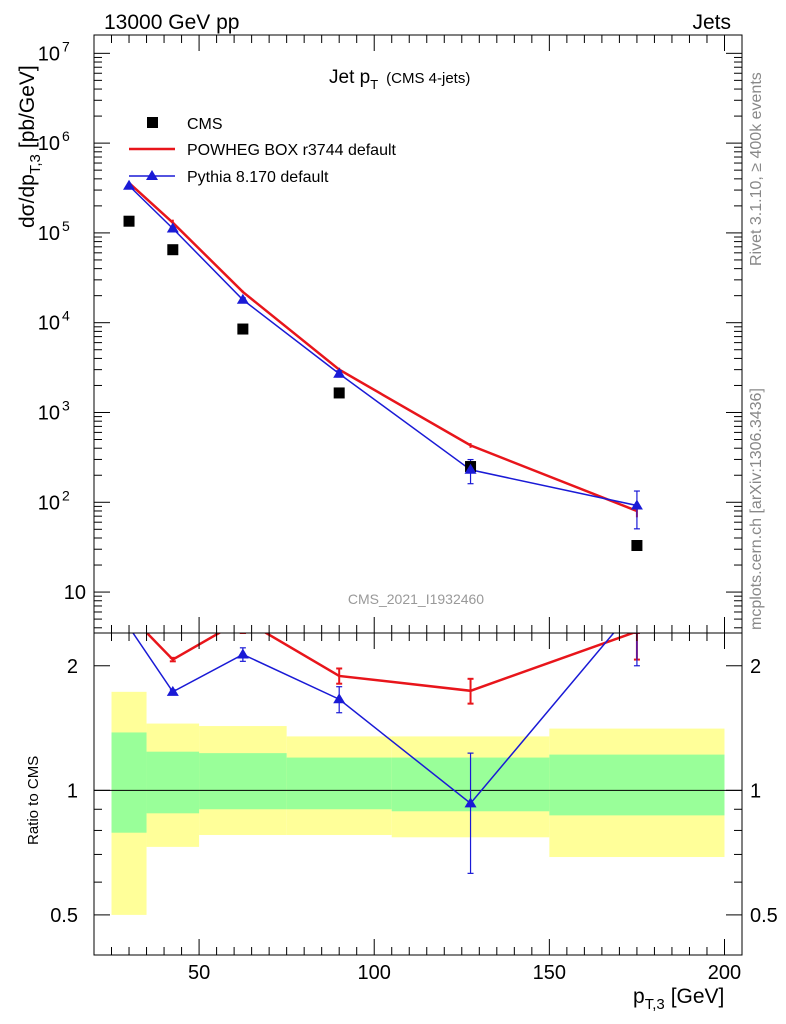 Image resolution: width=786 pixels, height=1024 pixels. What do you see at coordinates (152, 175) in the screenshot?
I see `legend-pythia-marker` at bounding box center [152, 175].